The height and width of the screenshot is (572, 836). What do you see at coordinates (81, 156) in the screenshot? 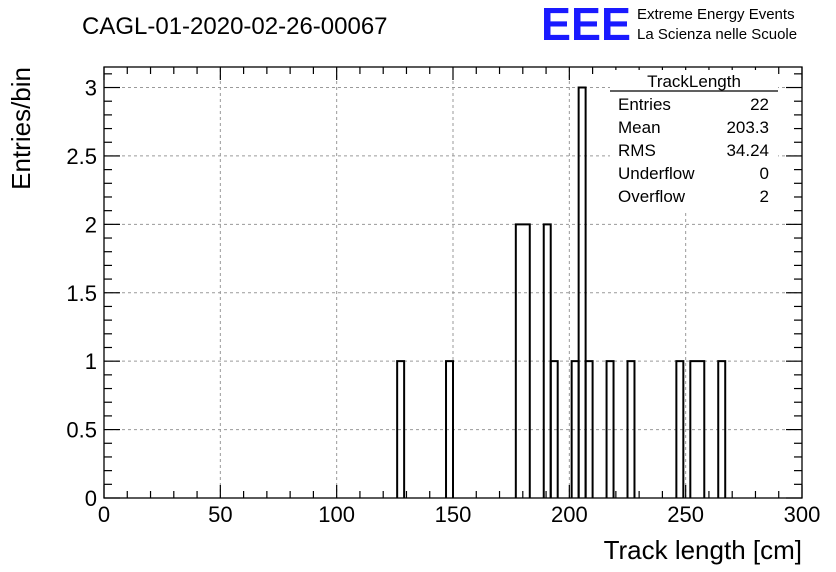
I see `y-tick-label: 2.5` at bounding box center [81, 156].